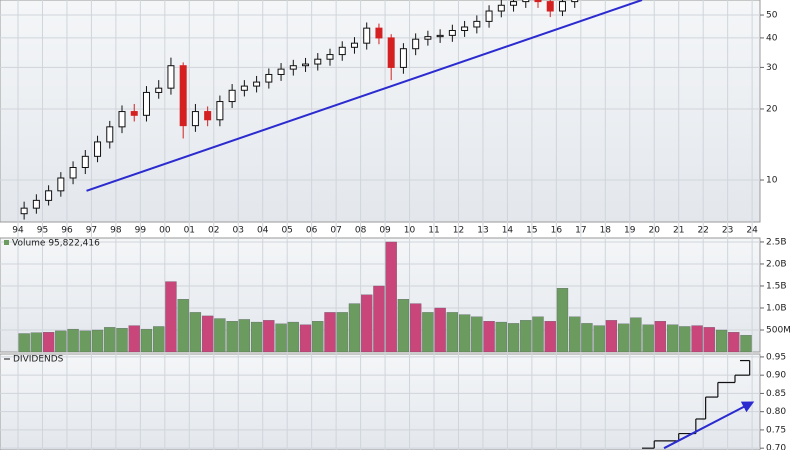 This screenshot has width=800, height=450. Describe the element at coordinates (630, 231) in the screenshot. I see `x-tick-label: 19` at that location.